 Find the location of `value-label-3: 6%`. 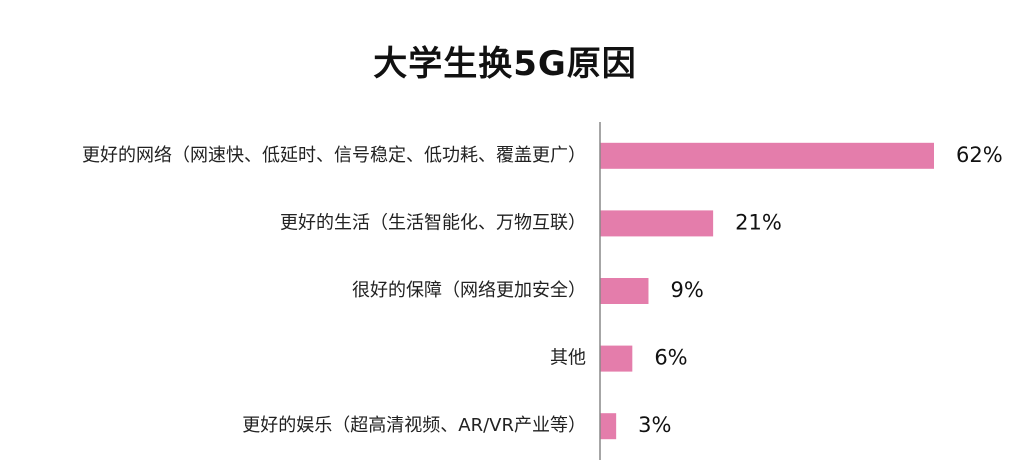

value-label-3: 6% is located at coordinates (670, 358).